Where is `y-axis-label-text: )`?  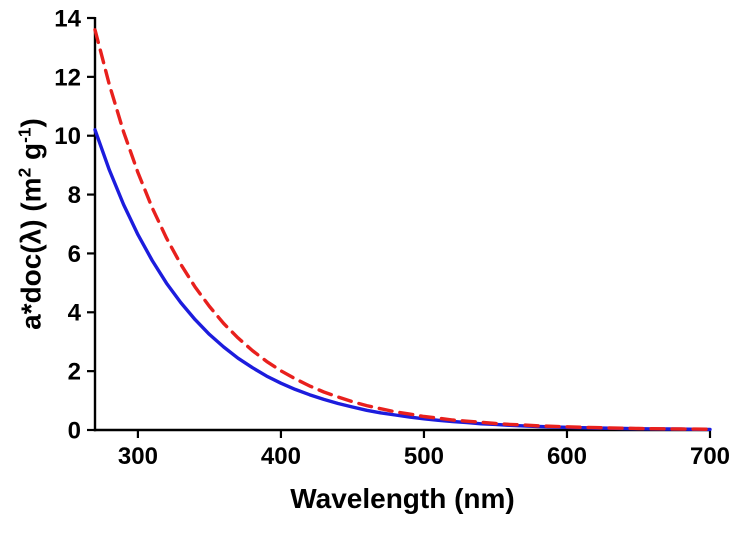
y-axis-label-text: ) is located at coordinates (31, 123).